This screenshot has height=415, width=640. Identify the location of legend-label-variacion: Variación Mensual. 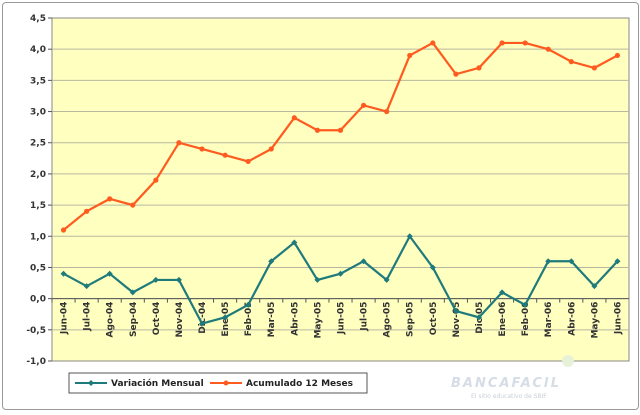
(157, 383).